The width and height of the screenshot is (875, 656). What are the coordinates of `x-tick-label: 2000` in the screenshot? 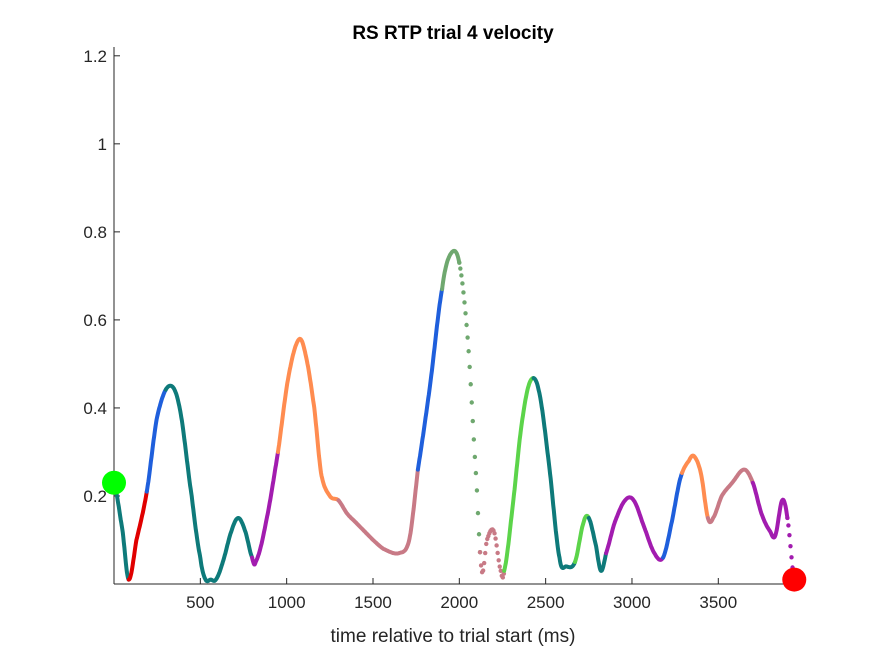 It's located at (459, 602).